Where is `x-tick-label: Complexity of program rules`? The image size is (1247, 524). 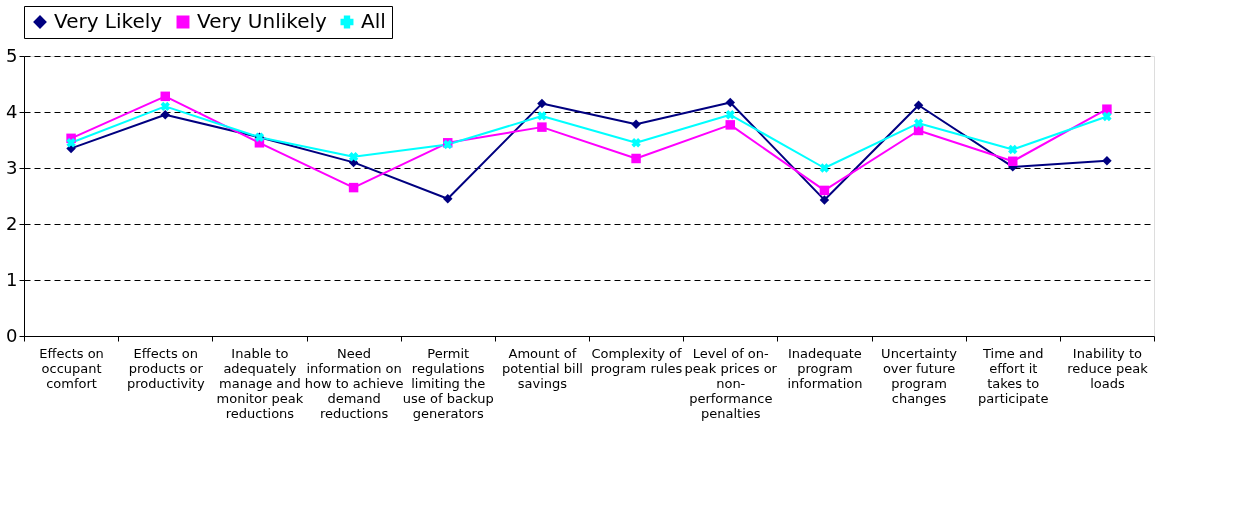 x-tick-label: Complexity of program rules is located at coordinates (636, 360).